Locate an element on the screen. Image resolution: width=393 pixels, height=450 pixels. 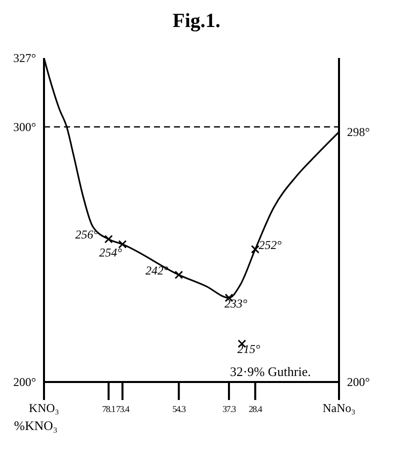
y-tick-label: 300° is located at coordinates (24, 127).